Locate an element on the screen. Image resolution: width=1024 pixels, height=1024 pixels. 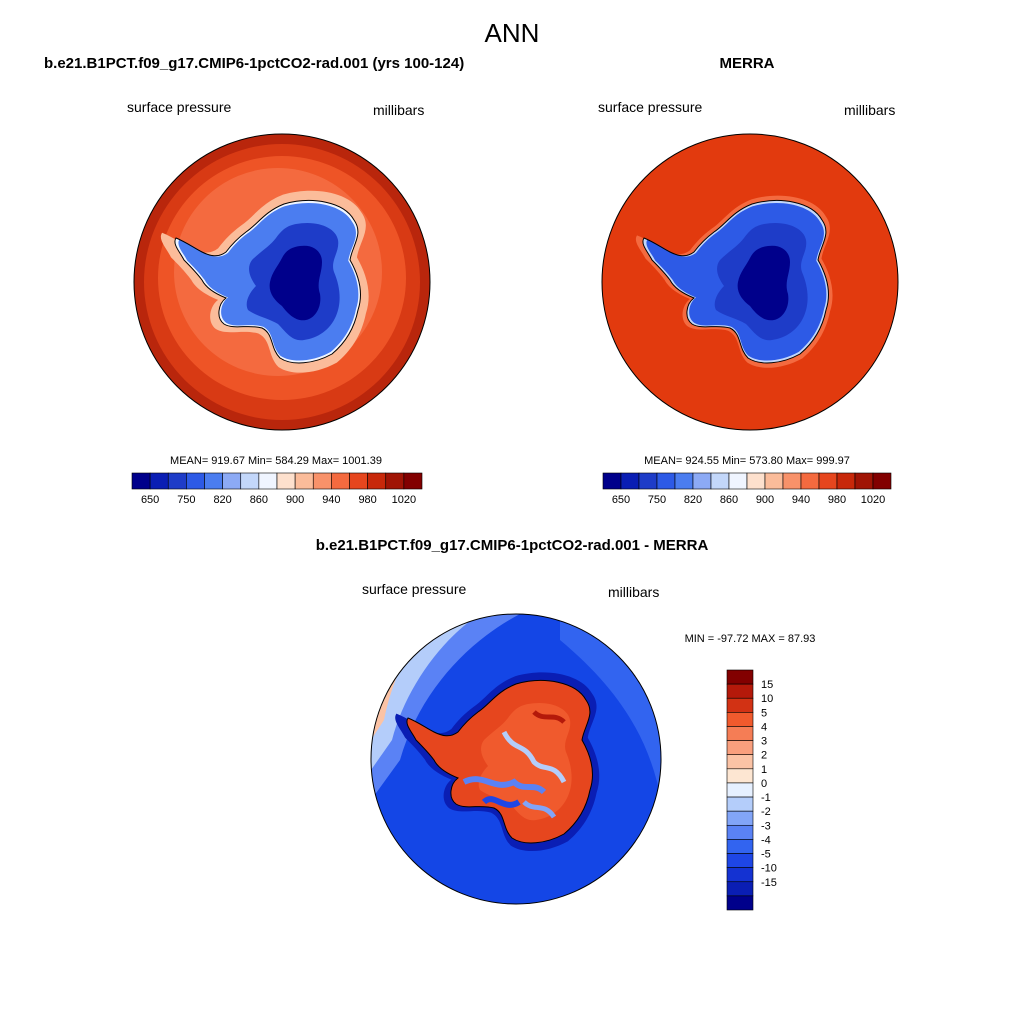
colorbar-tick-label: 10 is located at coordinates (767, 699).